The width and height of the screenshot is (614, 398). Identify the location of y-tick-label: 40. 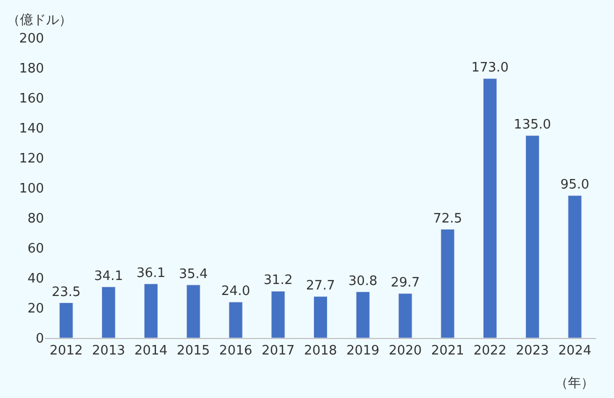
(35, 279).